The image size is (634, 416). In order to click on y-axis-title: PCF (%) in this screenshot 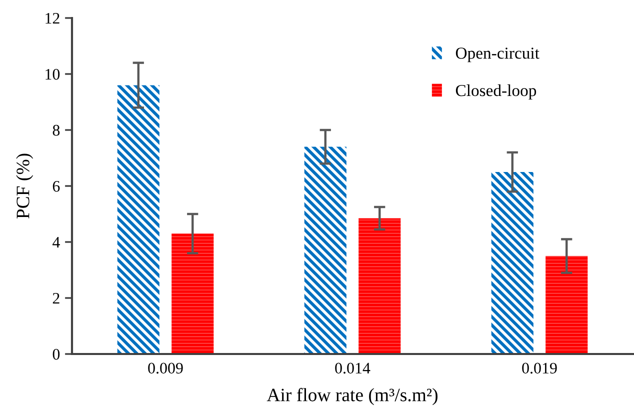, I will do `click(25, 186)`.